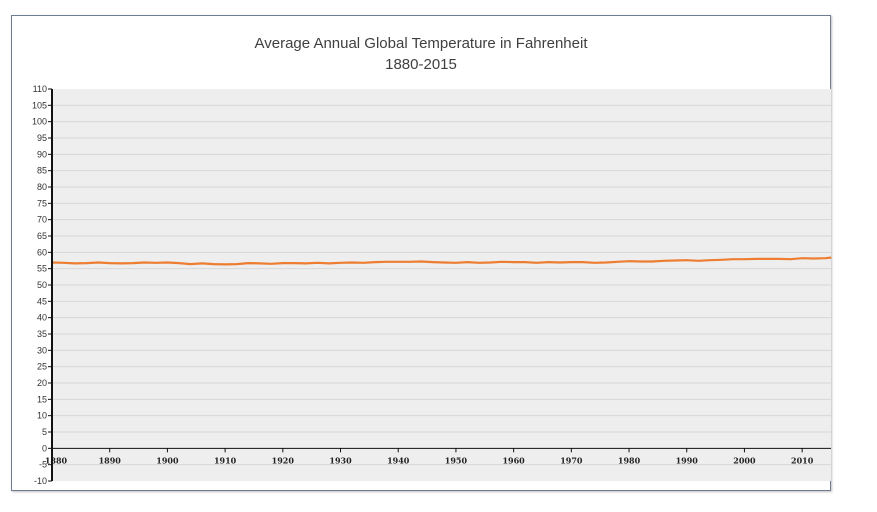  What do you see at coordinates (42, 171) in the screenshot?
I see `y-tick-label: 85` at bounding box center [42, 171].